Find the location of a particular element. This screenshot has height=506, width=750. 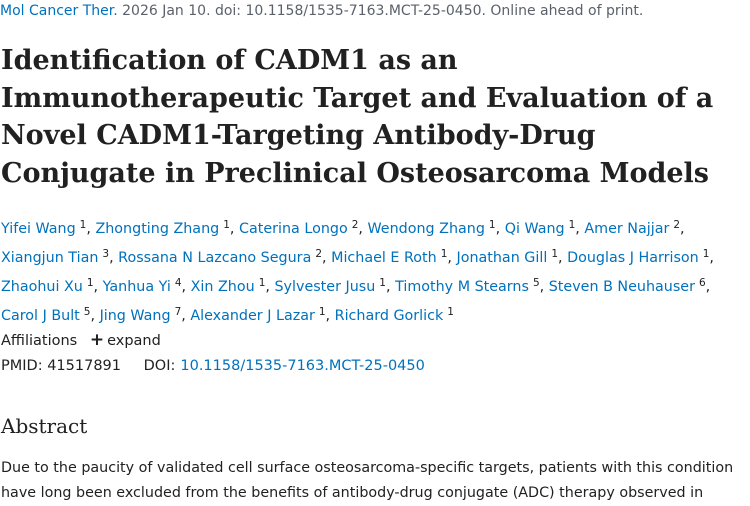

pmid-label: PMID: is located at coordinates (22, 366).